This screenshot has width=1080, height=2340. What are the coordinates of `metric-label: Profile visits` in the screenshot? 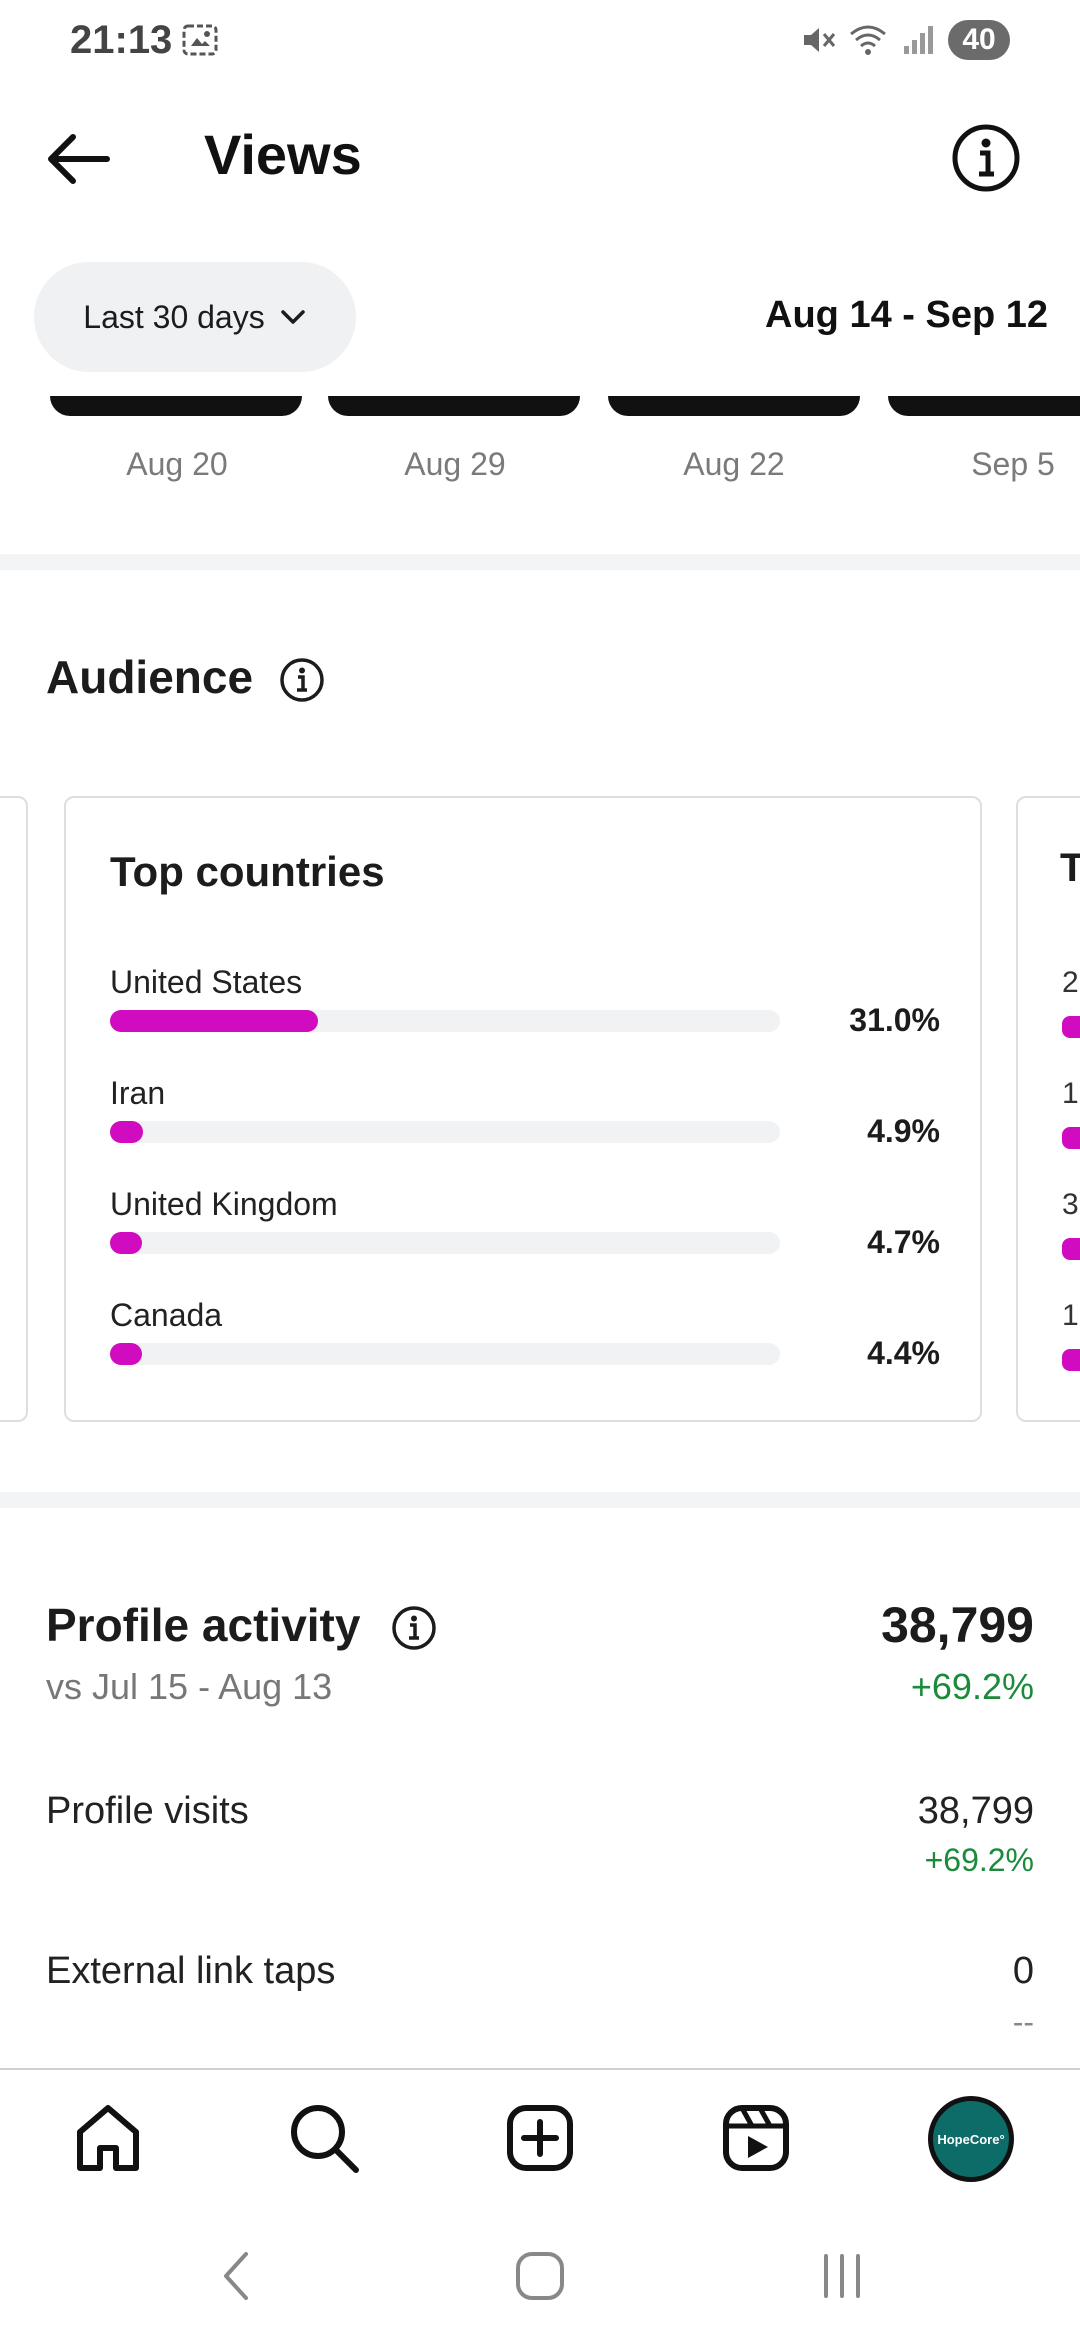 It's located at (147, 1811).